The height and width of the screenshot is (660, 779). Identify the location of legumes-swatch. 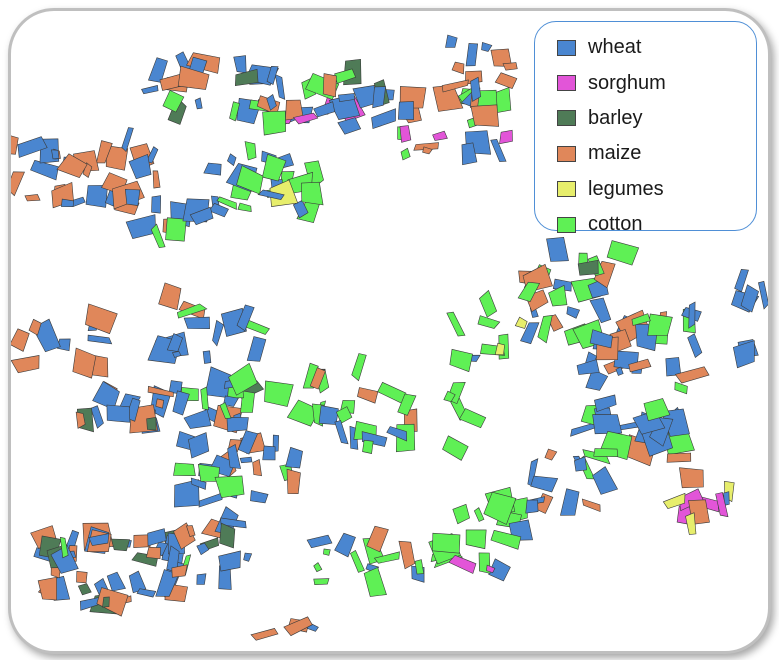
(566, 189).